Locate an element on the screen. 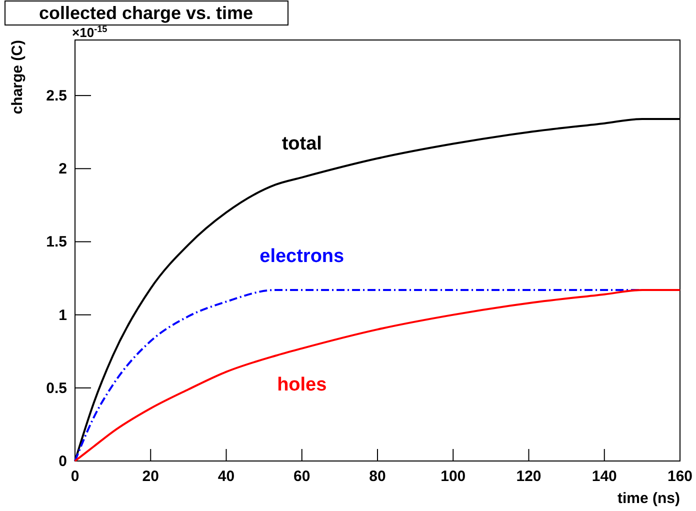 This screenshot has width=696, height=511. text: ×10$^{-15}$ is located at coordinates (90, 32).